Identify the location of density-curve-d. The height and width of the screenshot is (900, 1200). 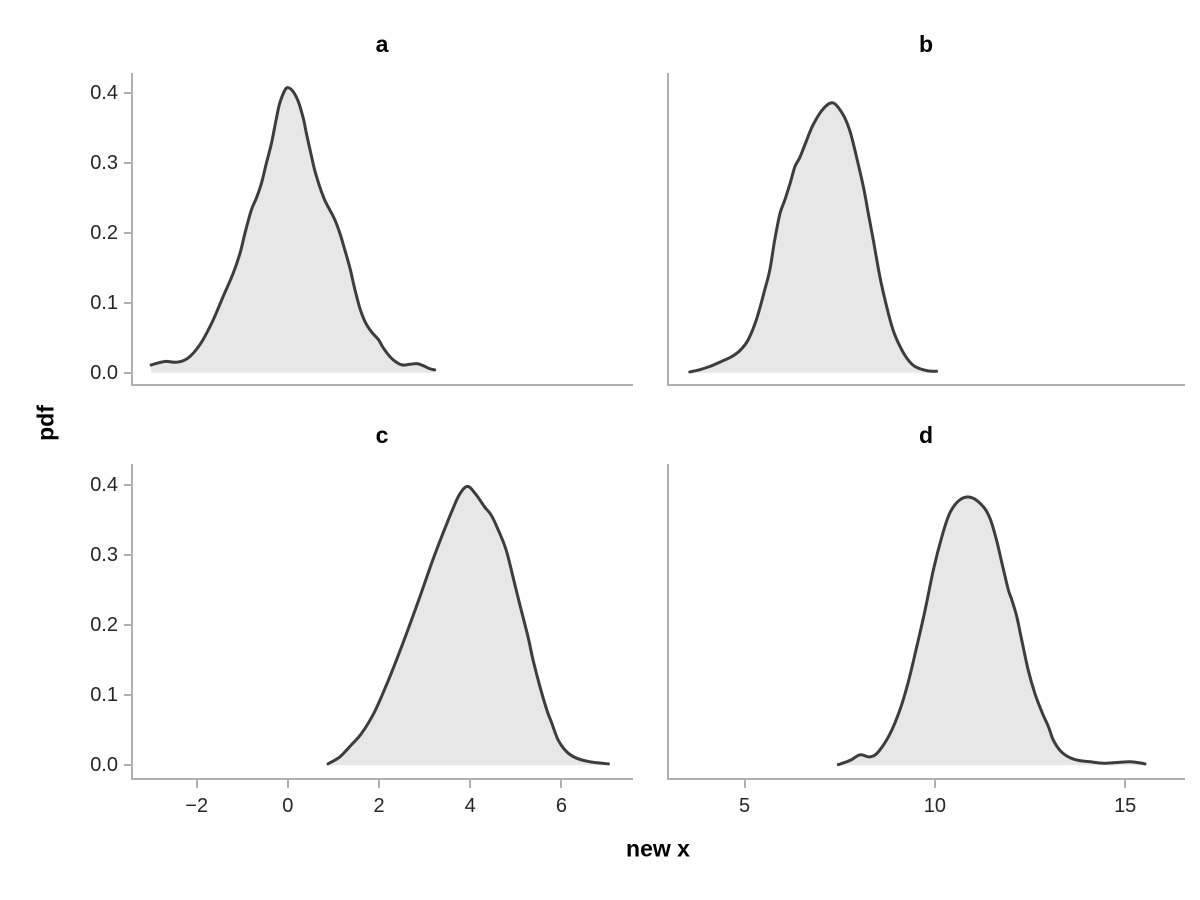
(991, 631).